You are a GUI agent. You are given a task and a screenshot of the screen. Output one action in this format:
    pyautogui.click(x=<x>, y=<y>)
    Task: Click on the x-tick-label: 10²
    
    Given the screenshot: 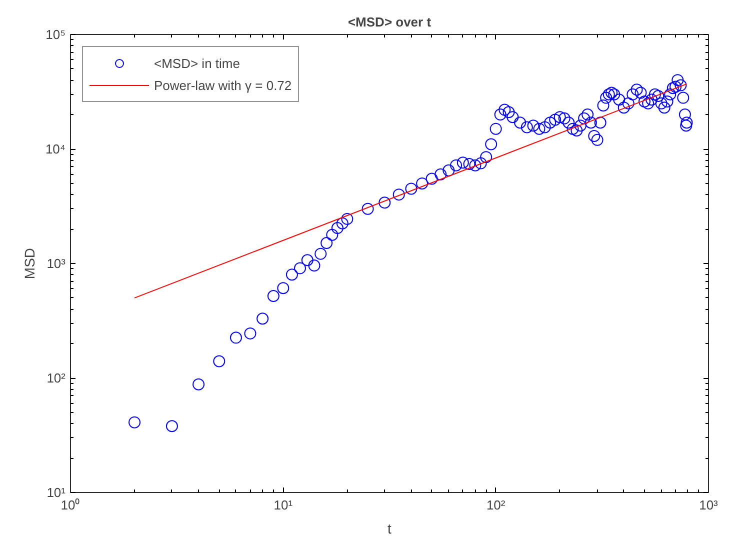 What is the action you would take?
    pyautogui.click(x=496, y=505)
    